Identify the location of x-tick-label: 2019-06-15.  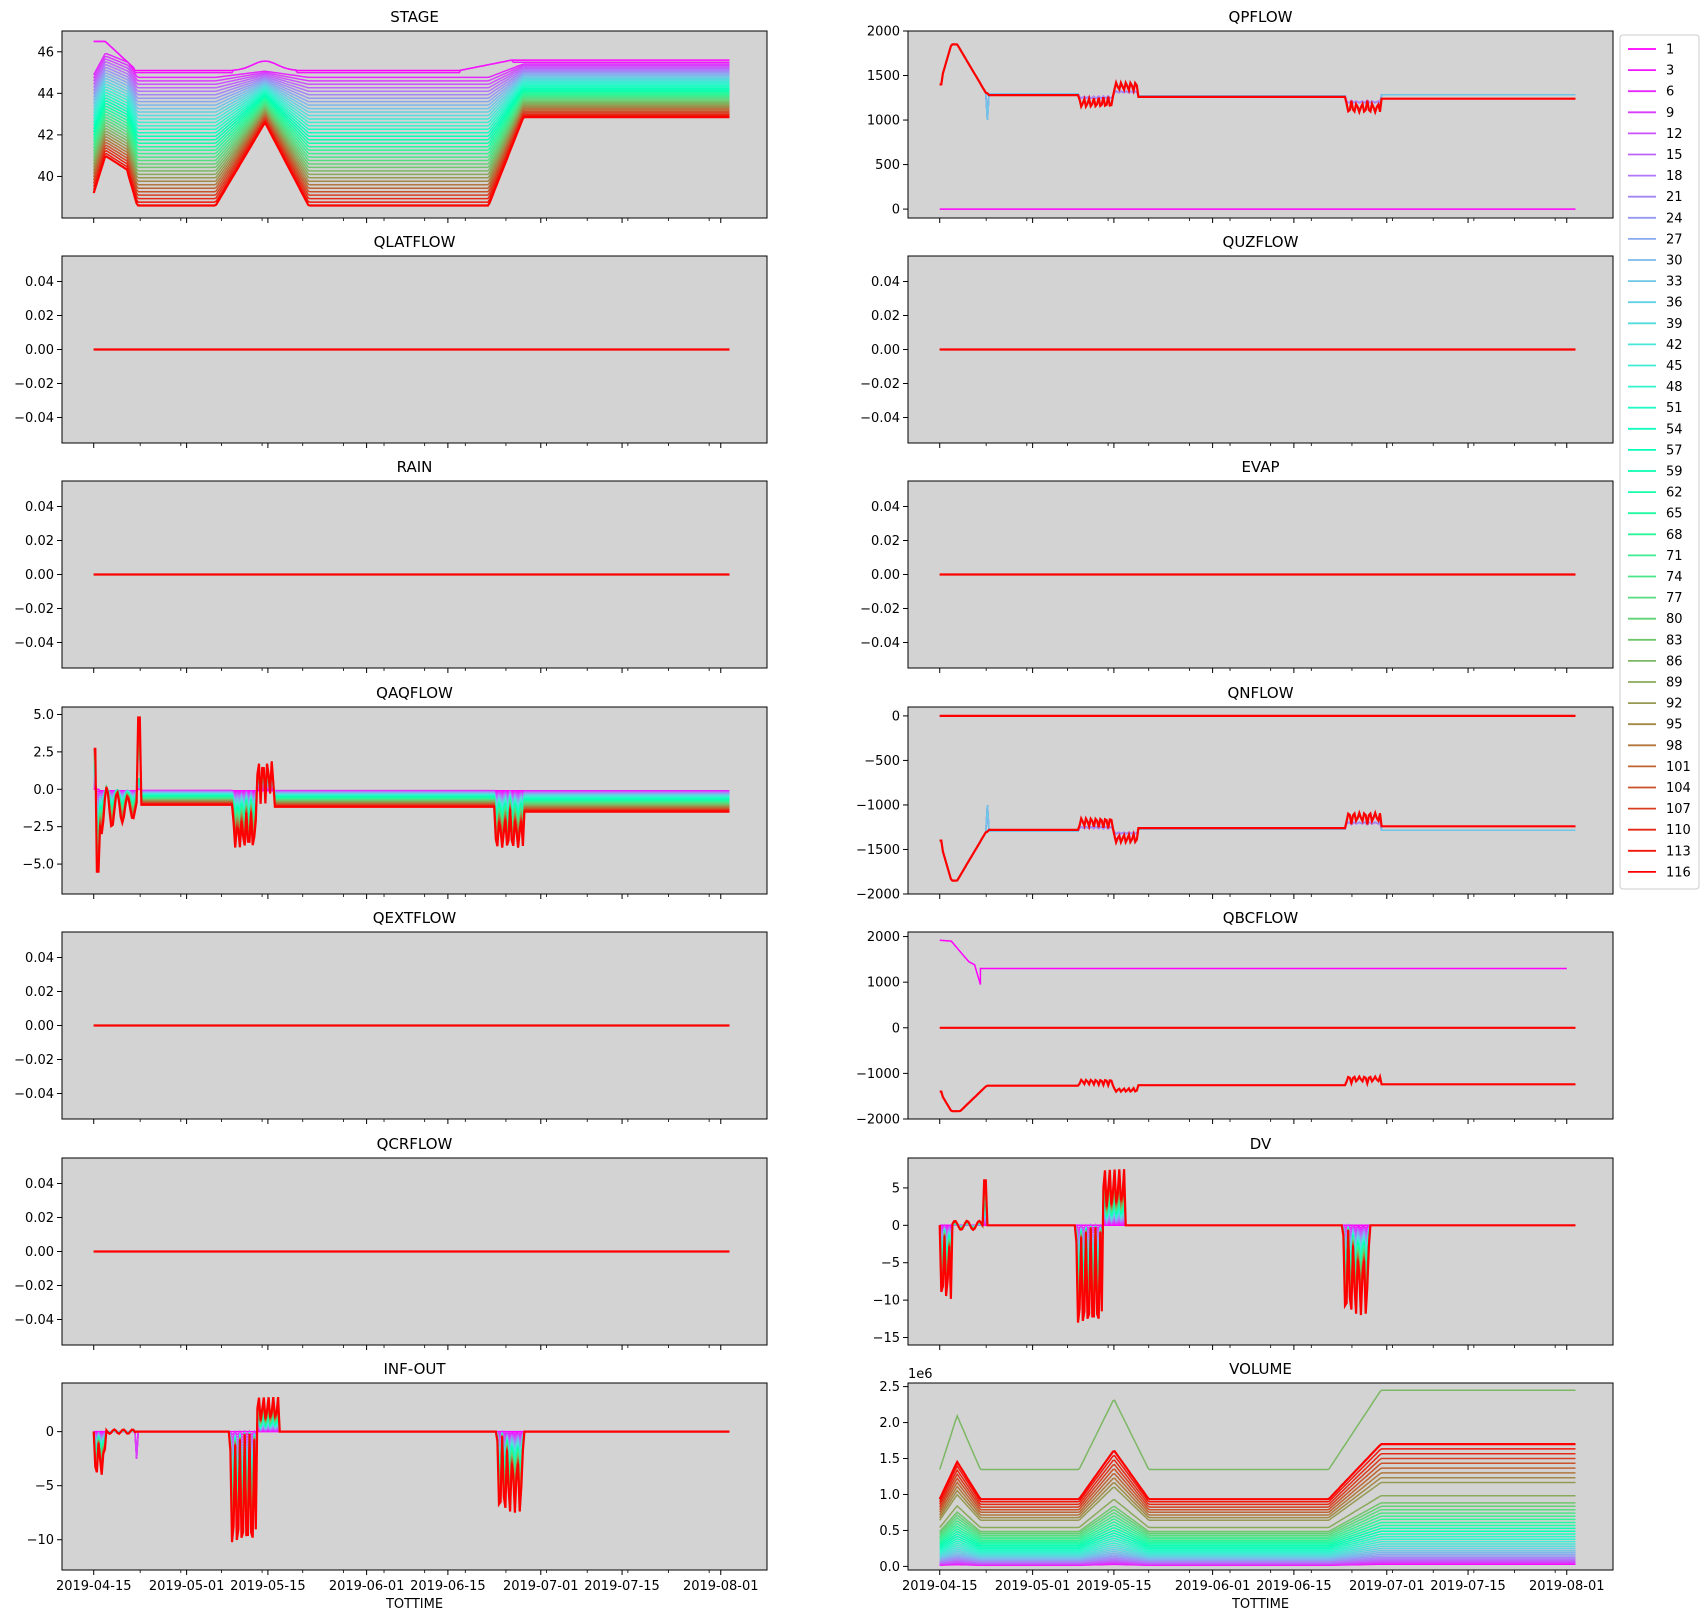
(448, 1586).